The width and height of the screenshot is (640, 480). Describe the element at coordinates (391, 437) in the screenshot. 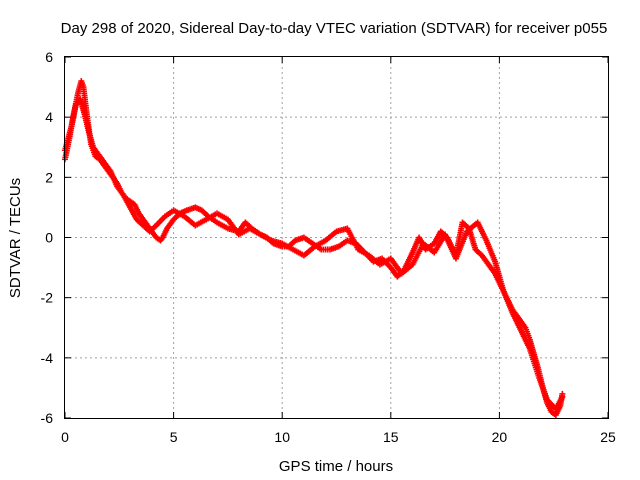

I see `x-tick-label: 15` at that location.